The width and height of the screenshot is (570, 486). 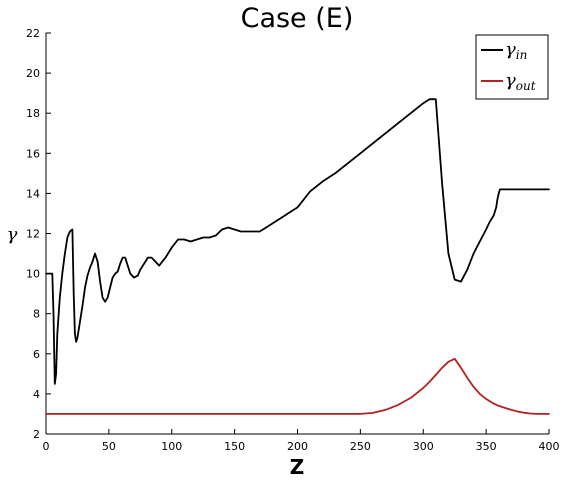 I want to click on y-tick-label: 6, so click(x=36, y=354).